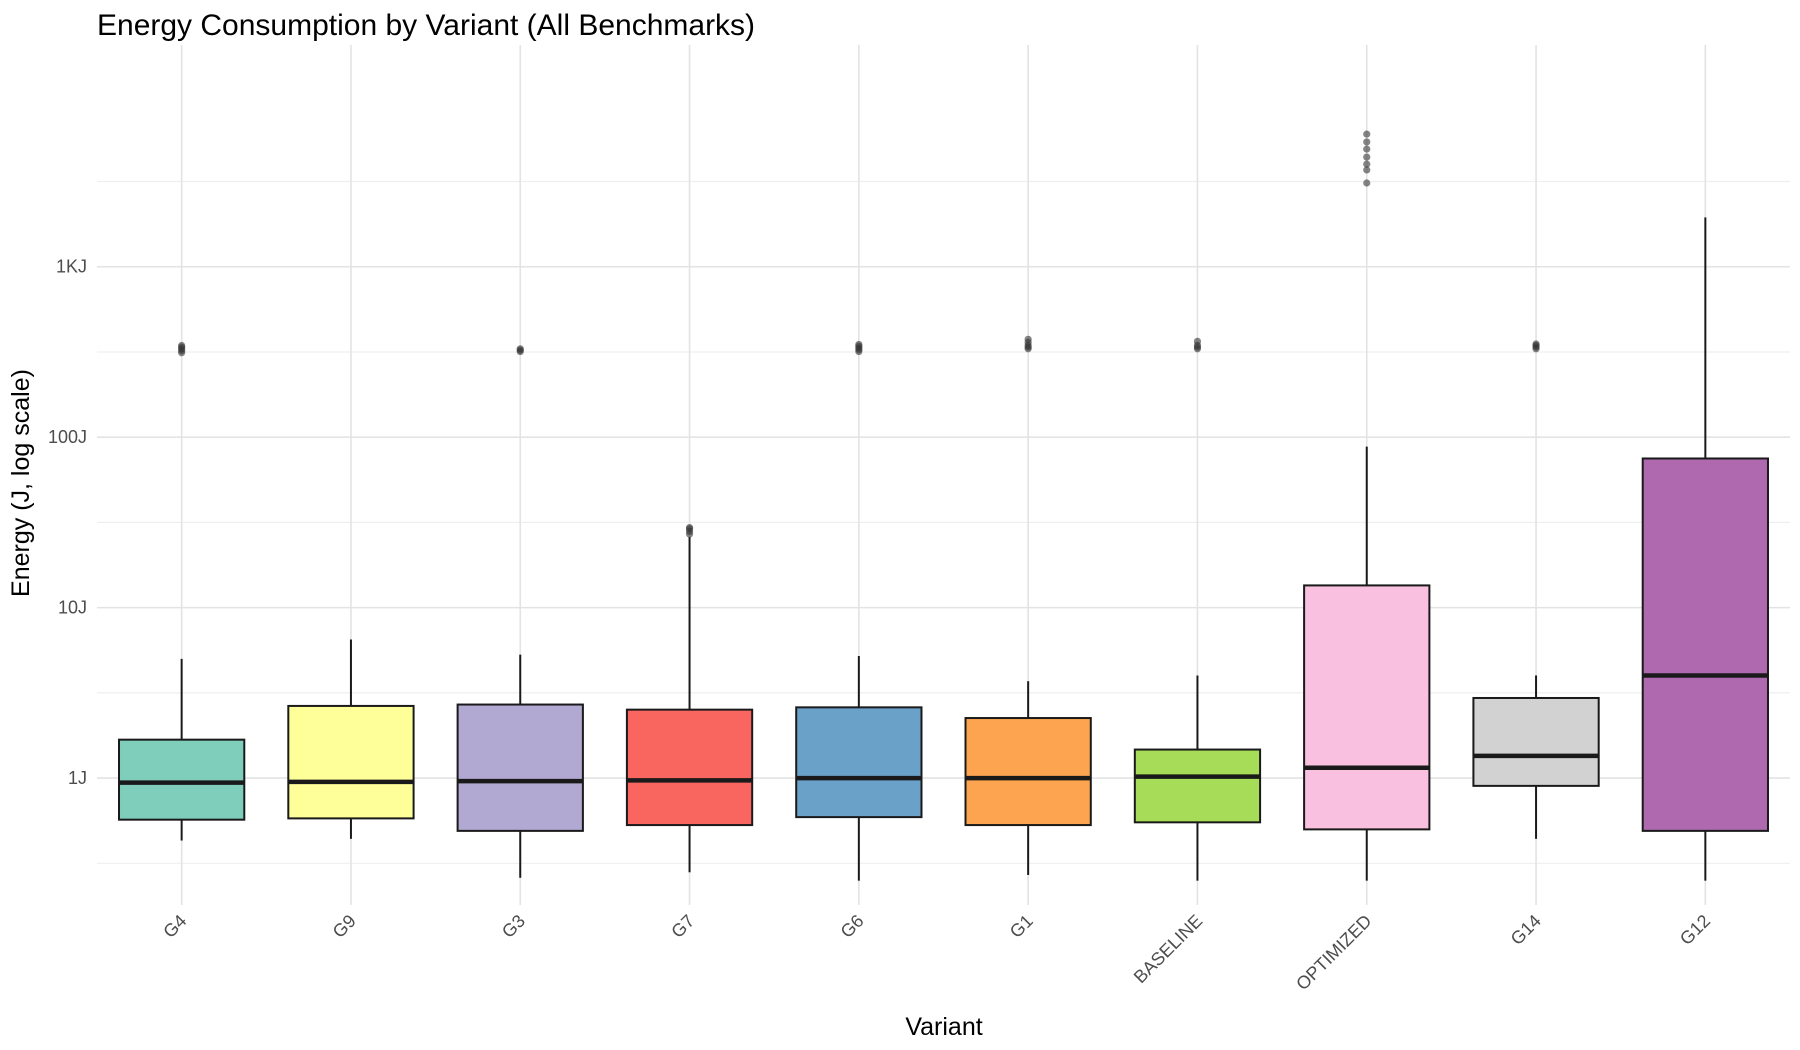  Describe the element at coordinates (1197, 609) in the screenshot. I see `box-group-baseline` at that location.